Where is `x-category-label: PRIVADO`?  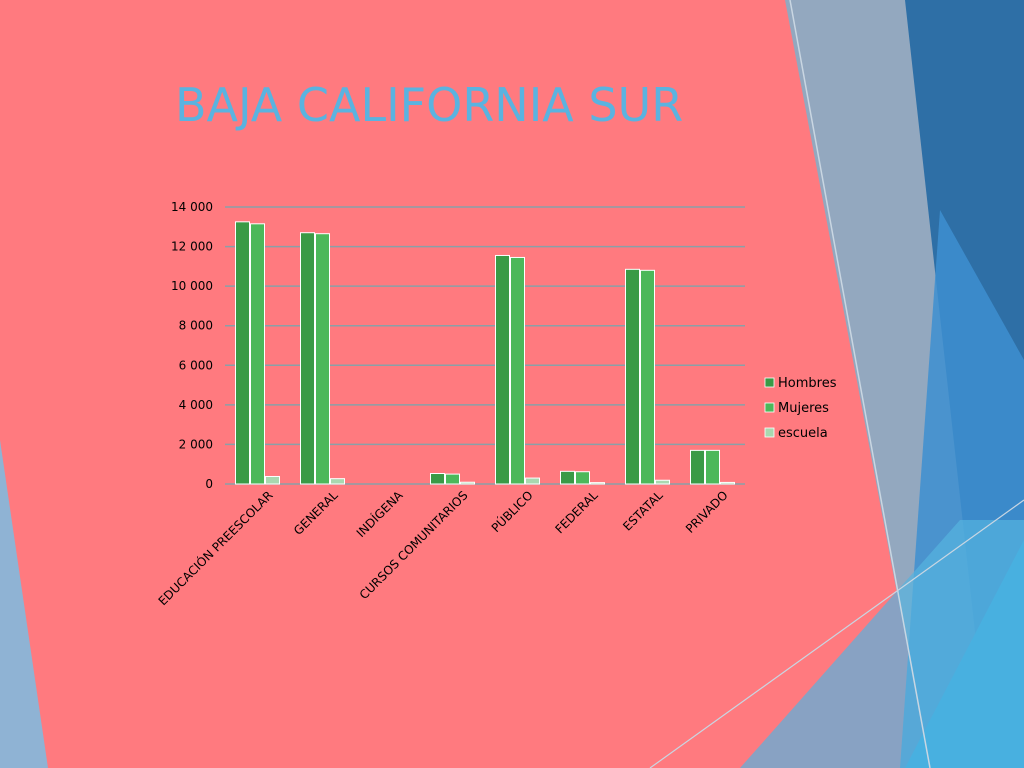 x-category-label: PRIVADO is located at coordinates (707, 512).